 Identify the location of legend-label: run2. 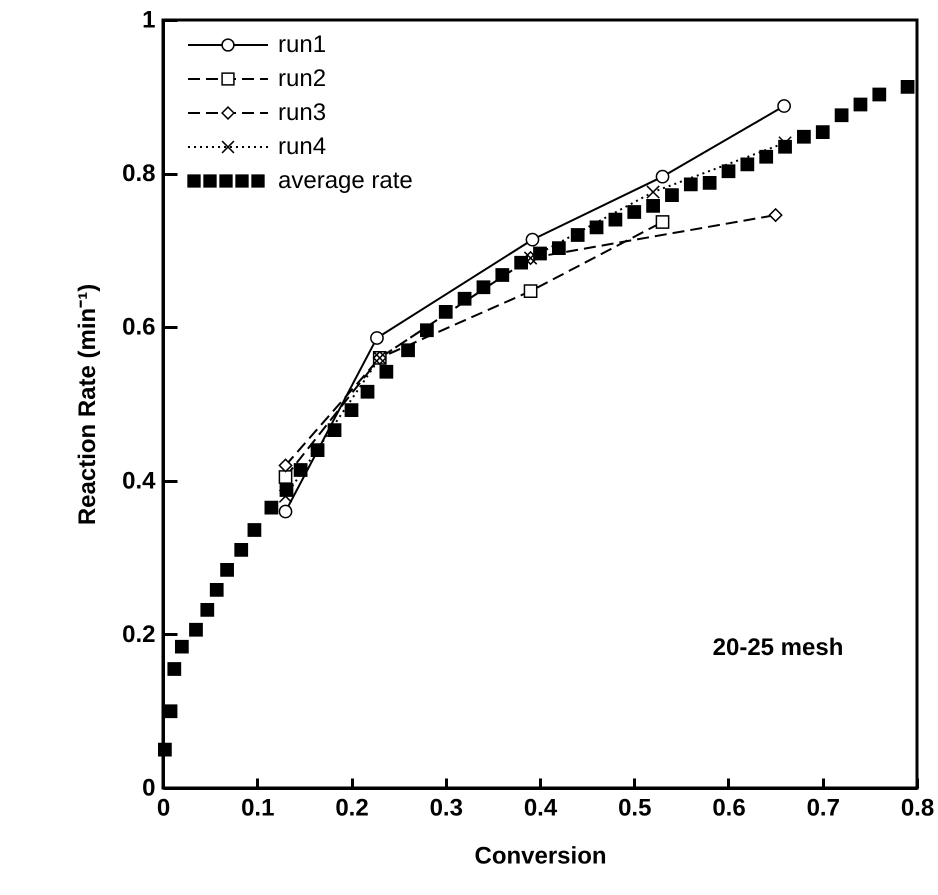
(302, 78).